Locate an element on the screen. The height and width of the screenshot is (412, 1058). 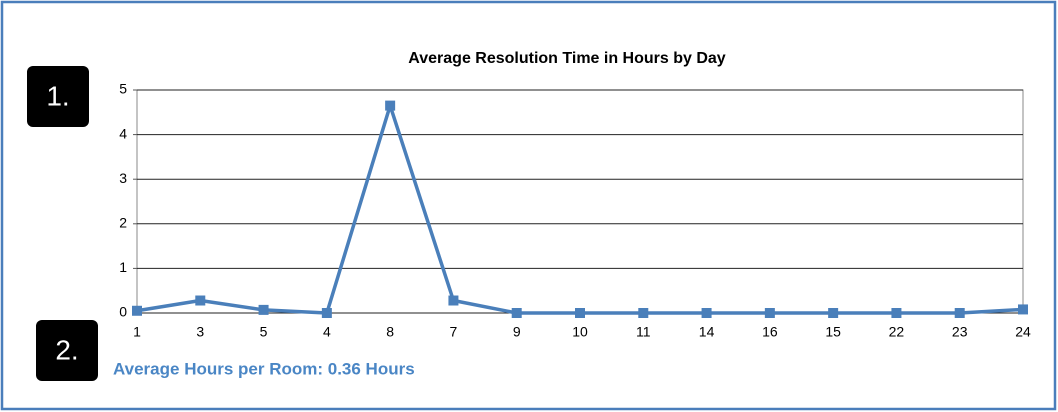
badge: 2. is located at coordinates (66, 349).